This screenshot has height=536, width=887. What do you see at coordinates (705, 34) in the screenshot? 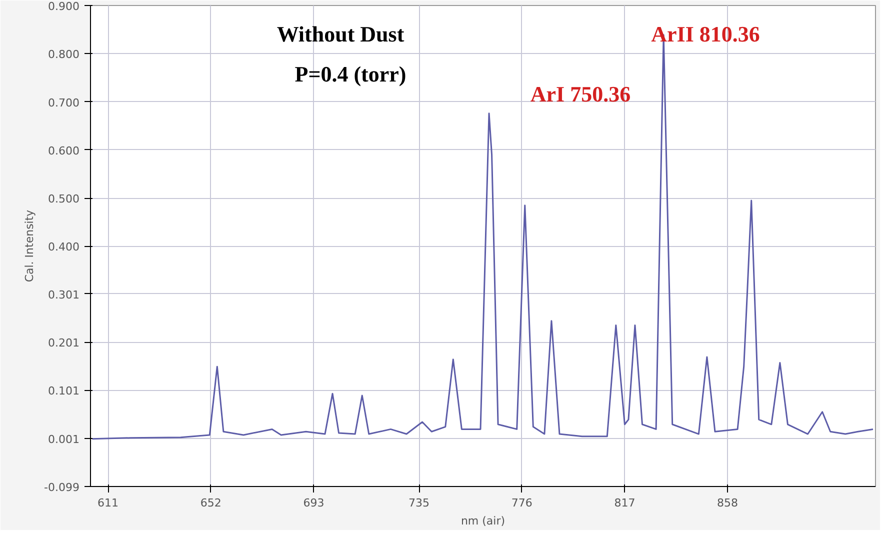
I see `annotation: ArII 810.36` at bounding box center [705, 34].